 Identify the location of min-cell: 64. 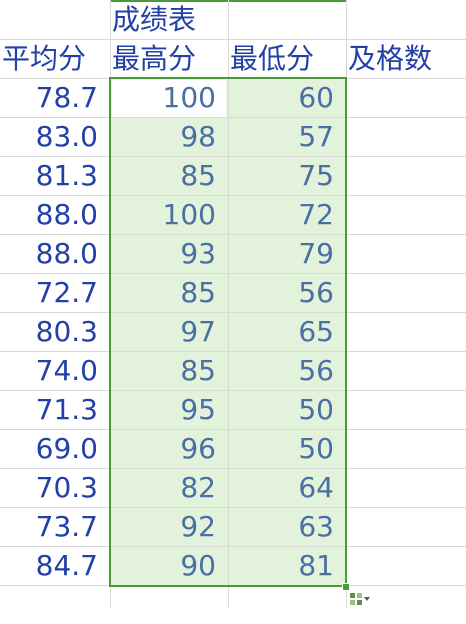
(316, 487).